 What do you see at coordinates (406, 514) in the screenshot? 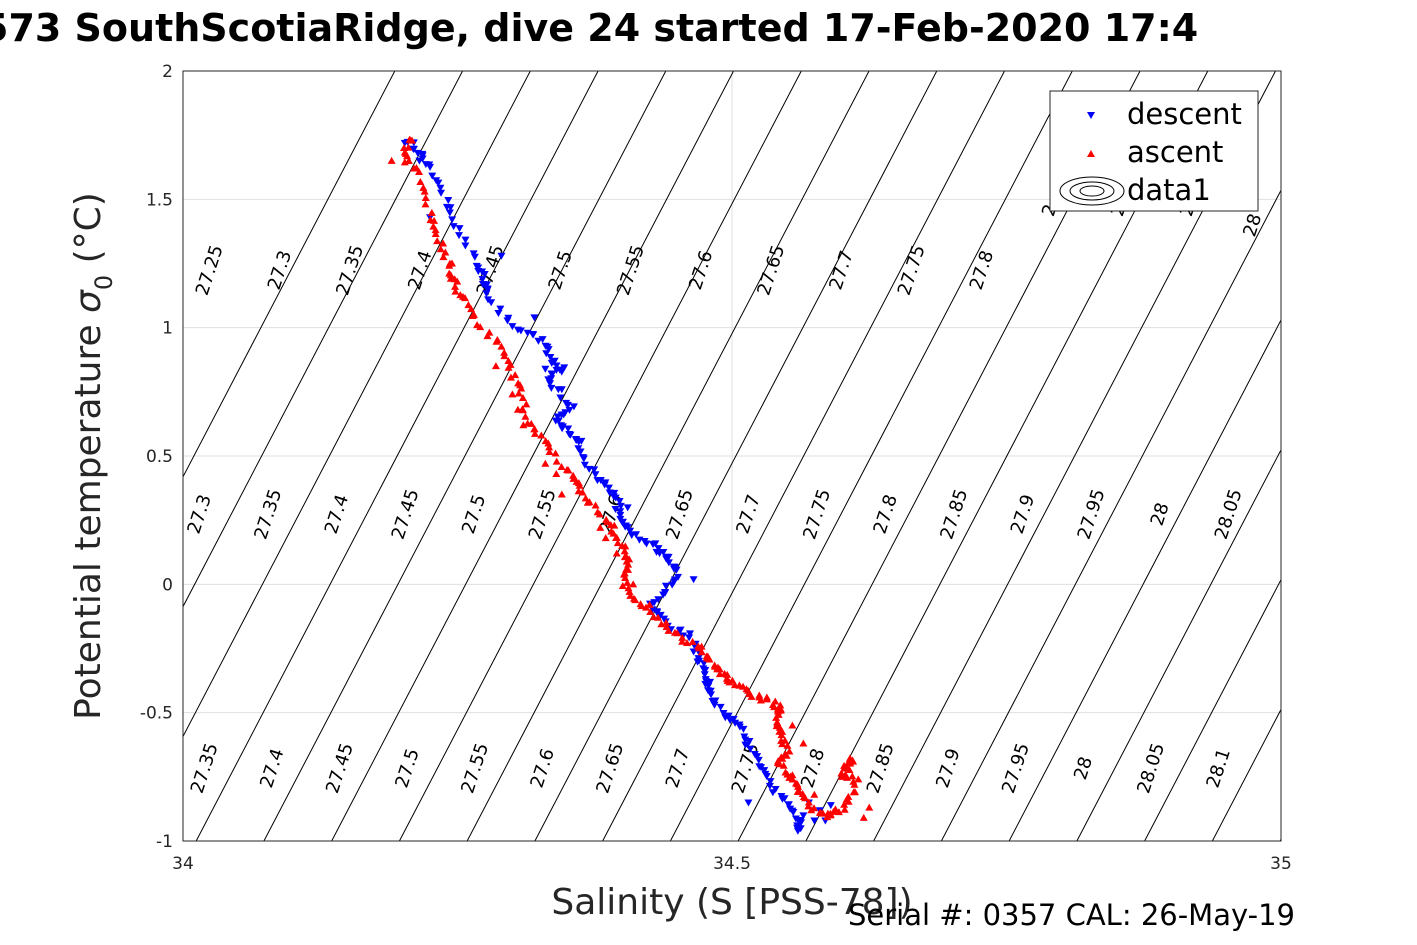
I see `contour-label: 27.45` at bounding box center [406, 514].